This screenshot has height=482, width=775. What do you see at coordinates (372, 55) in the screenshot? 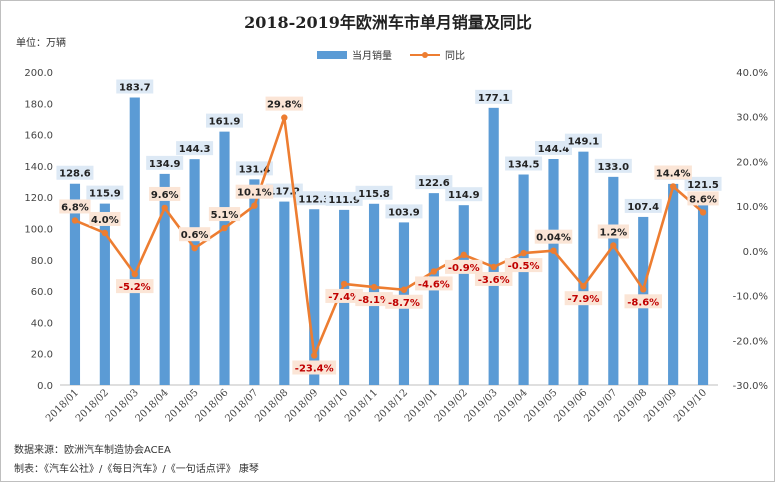
I see `legend-bar-label: 当月销量` at bounding box center [372, 55].